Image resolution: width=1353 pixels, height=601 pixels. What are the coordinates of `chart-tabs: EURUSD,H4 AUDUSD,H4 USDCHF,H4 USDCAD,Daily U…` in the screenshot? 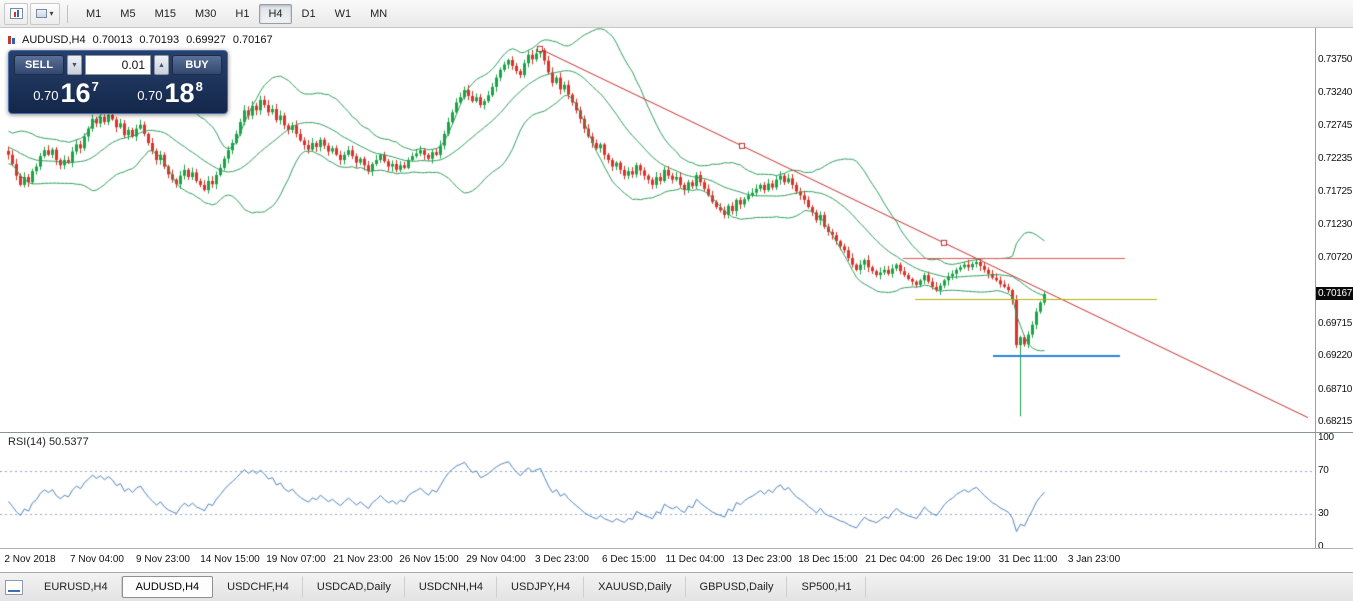 It's located at (448, 587).